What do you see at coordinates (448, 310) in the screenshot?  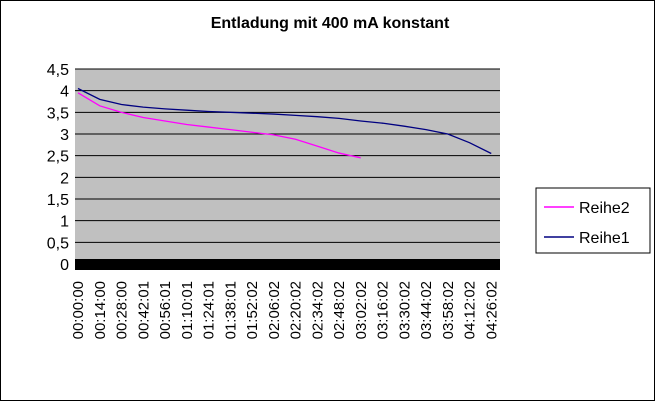 I see `x-tick-label: 03:58:02` at bounding box center [448, 310].